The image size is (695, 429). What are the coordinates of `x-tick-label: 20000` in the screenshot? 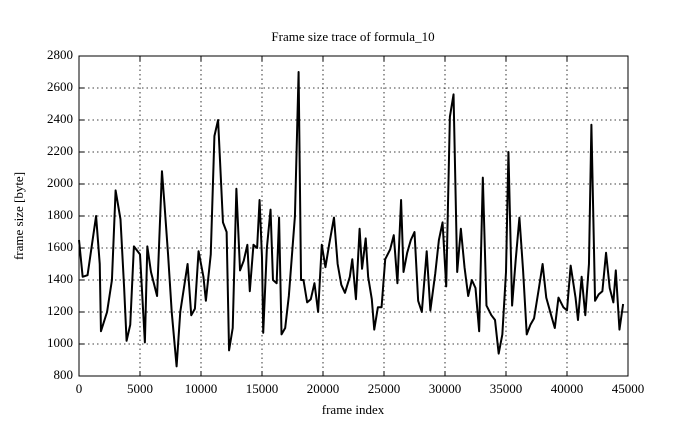 It's located at (323, 388).